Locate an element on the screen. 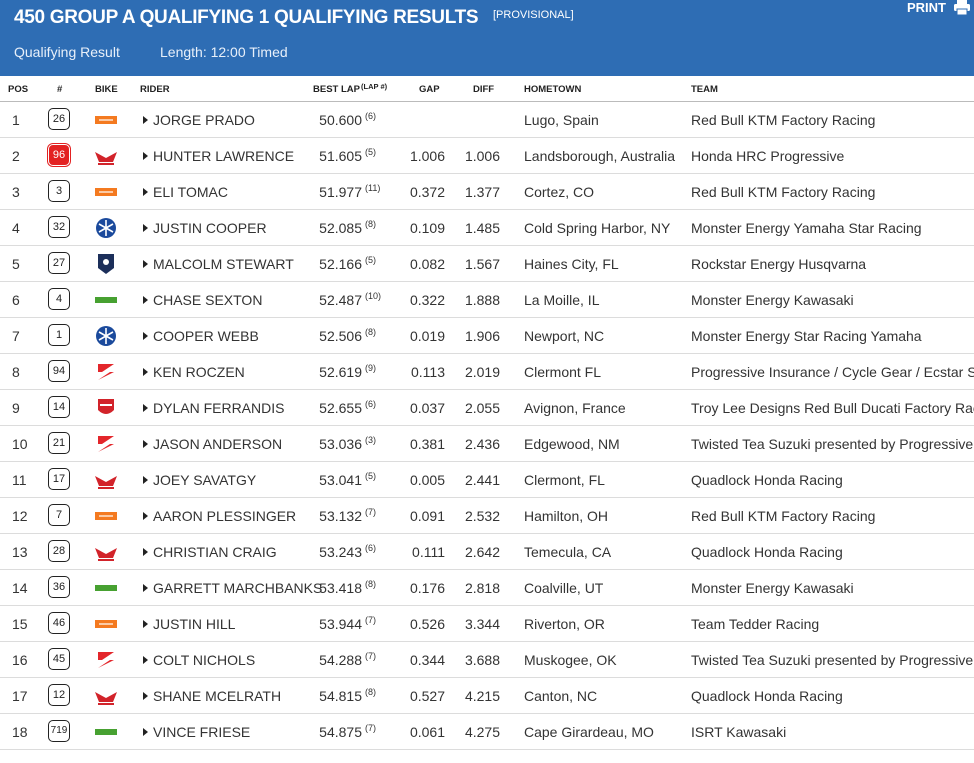 The height and width of the screenshot is (763, 974). team: Honda HRC Progressive is located at coordinates (768, 156).